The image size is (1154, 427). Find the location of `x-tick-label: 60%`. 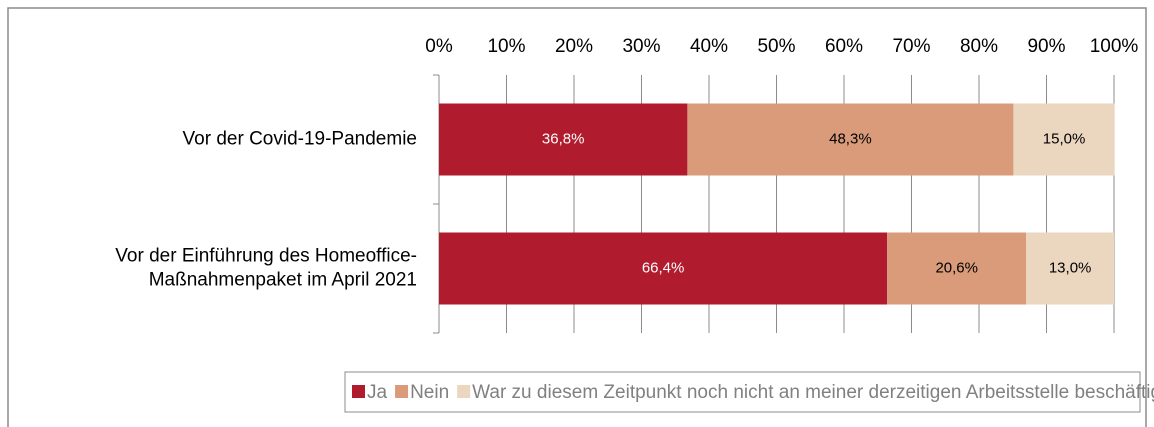

x-tick-label: 60% is located at coordinates (844, 46).